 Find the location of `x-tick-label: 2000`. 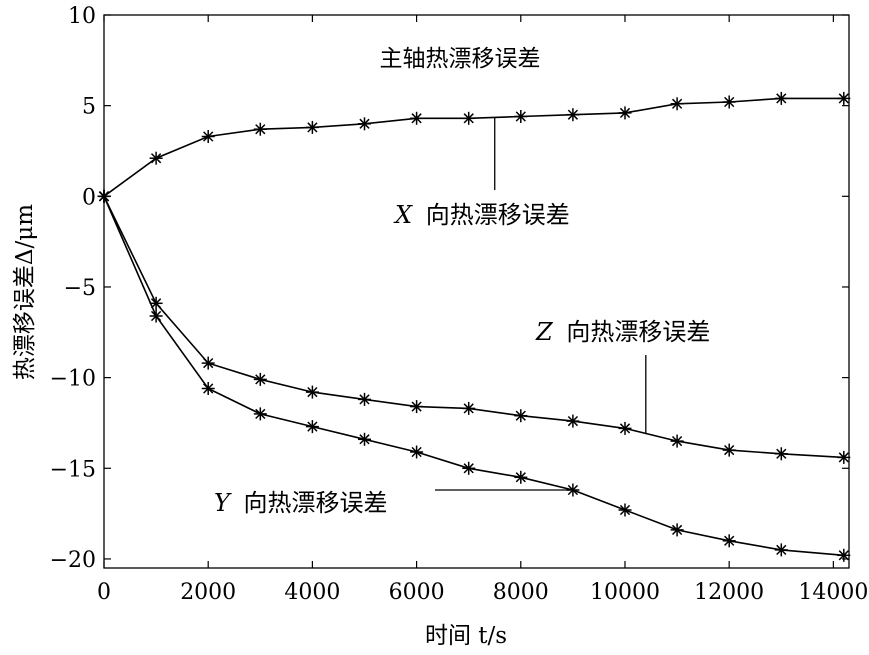

x-tick-label: 2000 is located at coordinates (208, 592).